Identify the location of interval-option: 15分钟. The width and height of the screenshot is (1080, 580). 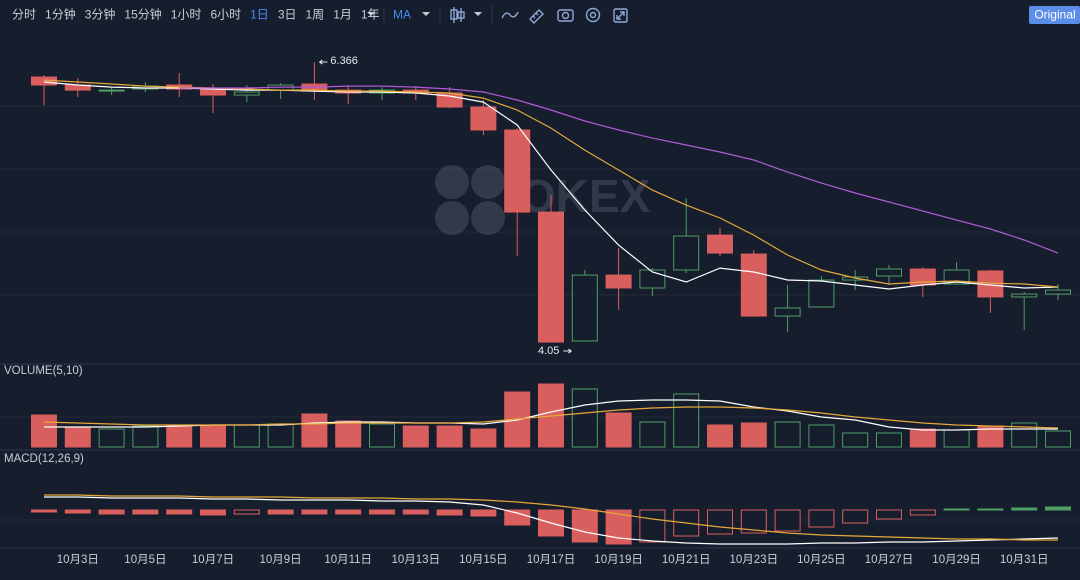
(142, 14).